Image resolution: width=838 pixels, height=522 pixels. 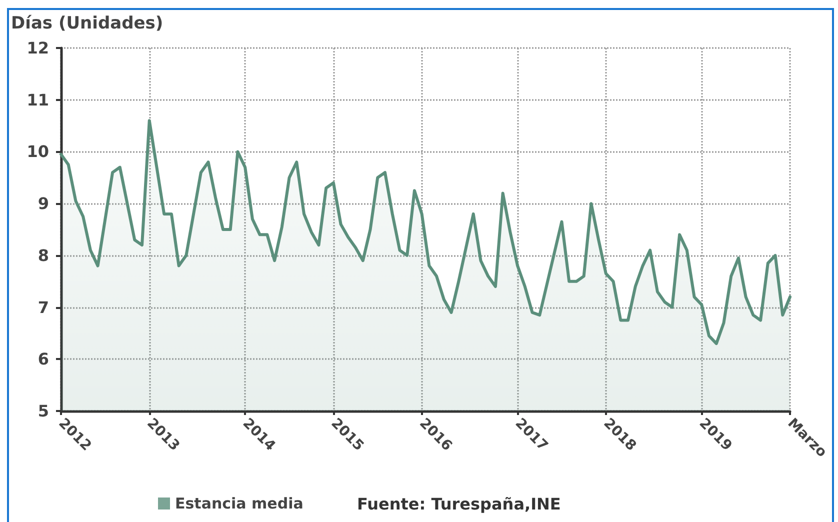 I want to click on y-tick-label: 8, so click(x=43, y=255).